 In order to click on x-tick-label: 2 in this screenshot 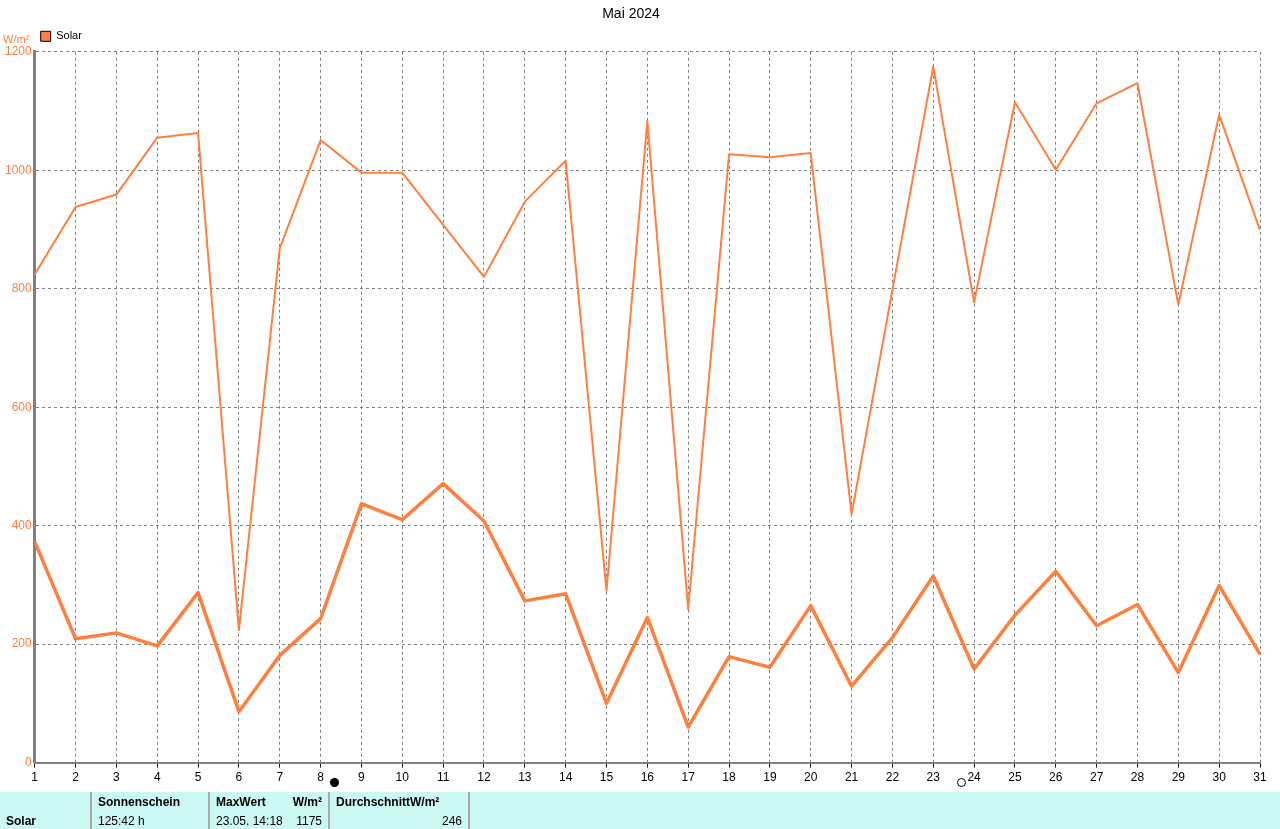, I will do `click(76, 777)`.